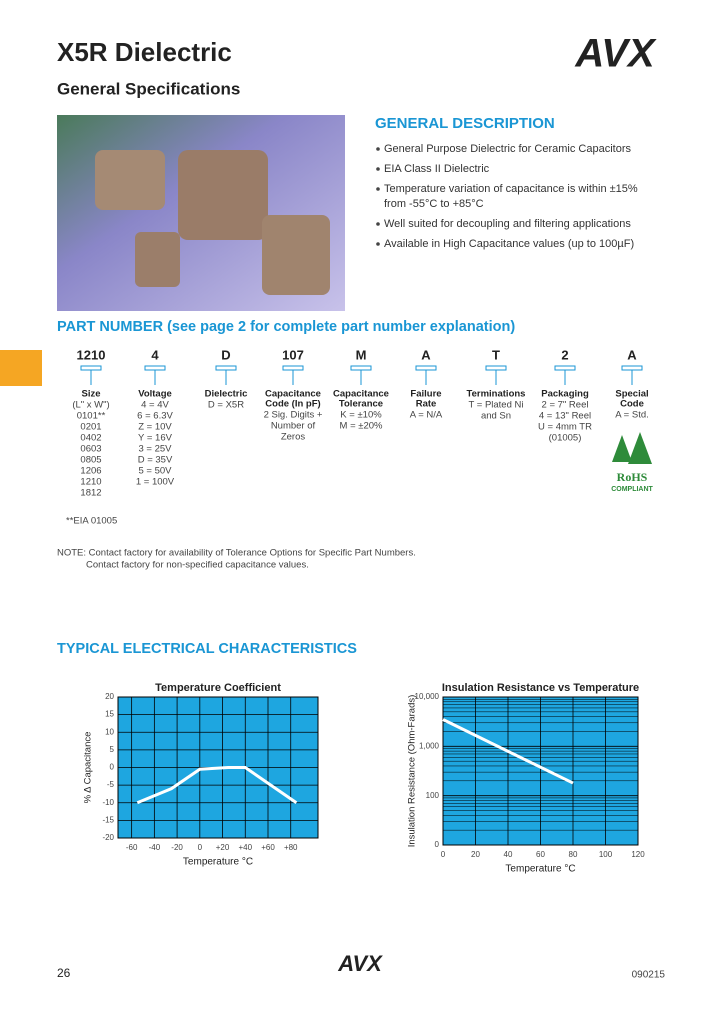 This screenshot has width=720, height=1012. Describe the element at coordinates (496, 394) in the screenshot. I see `column-label: Terminations` at that location.